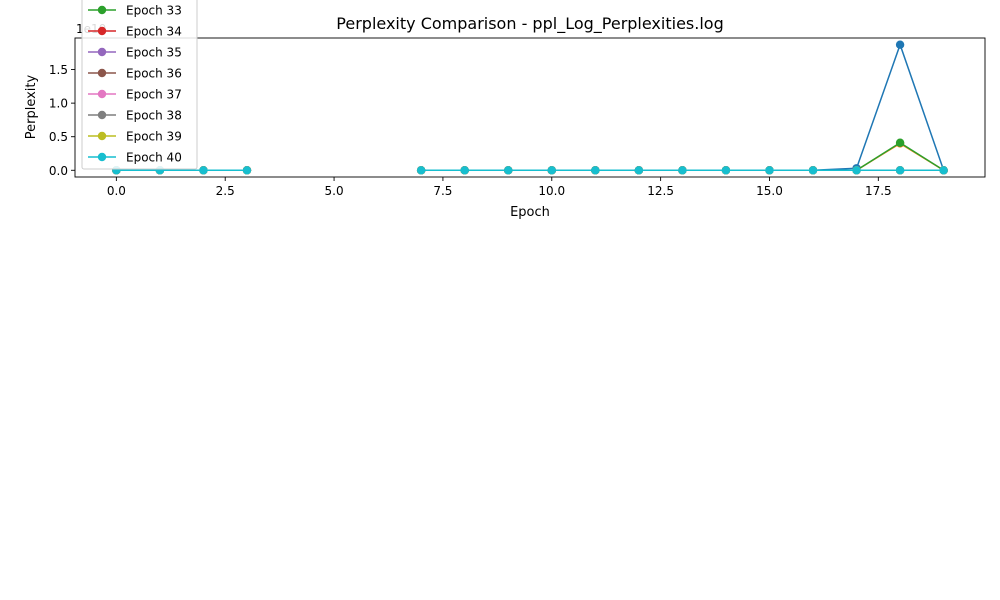 The width and height of the screenshot is (1000, 600). I want to click on legend-label-epoch-35: Epoch 35, so click(154, 53).